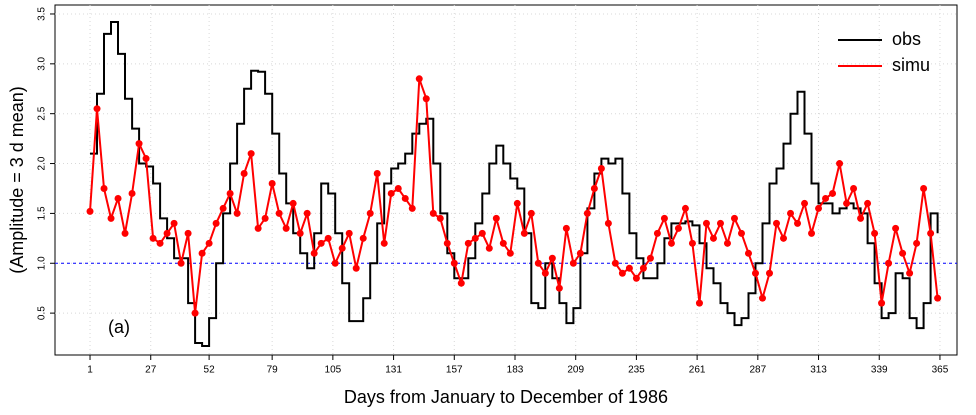 The height and width of the screenshot is (415, 976). I want to click on x-tick-label: 105, so click(333, 370).